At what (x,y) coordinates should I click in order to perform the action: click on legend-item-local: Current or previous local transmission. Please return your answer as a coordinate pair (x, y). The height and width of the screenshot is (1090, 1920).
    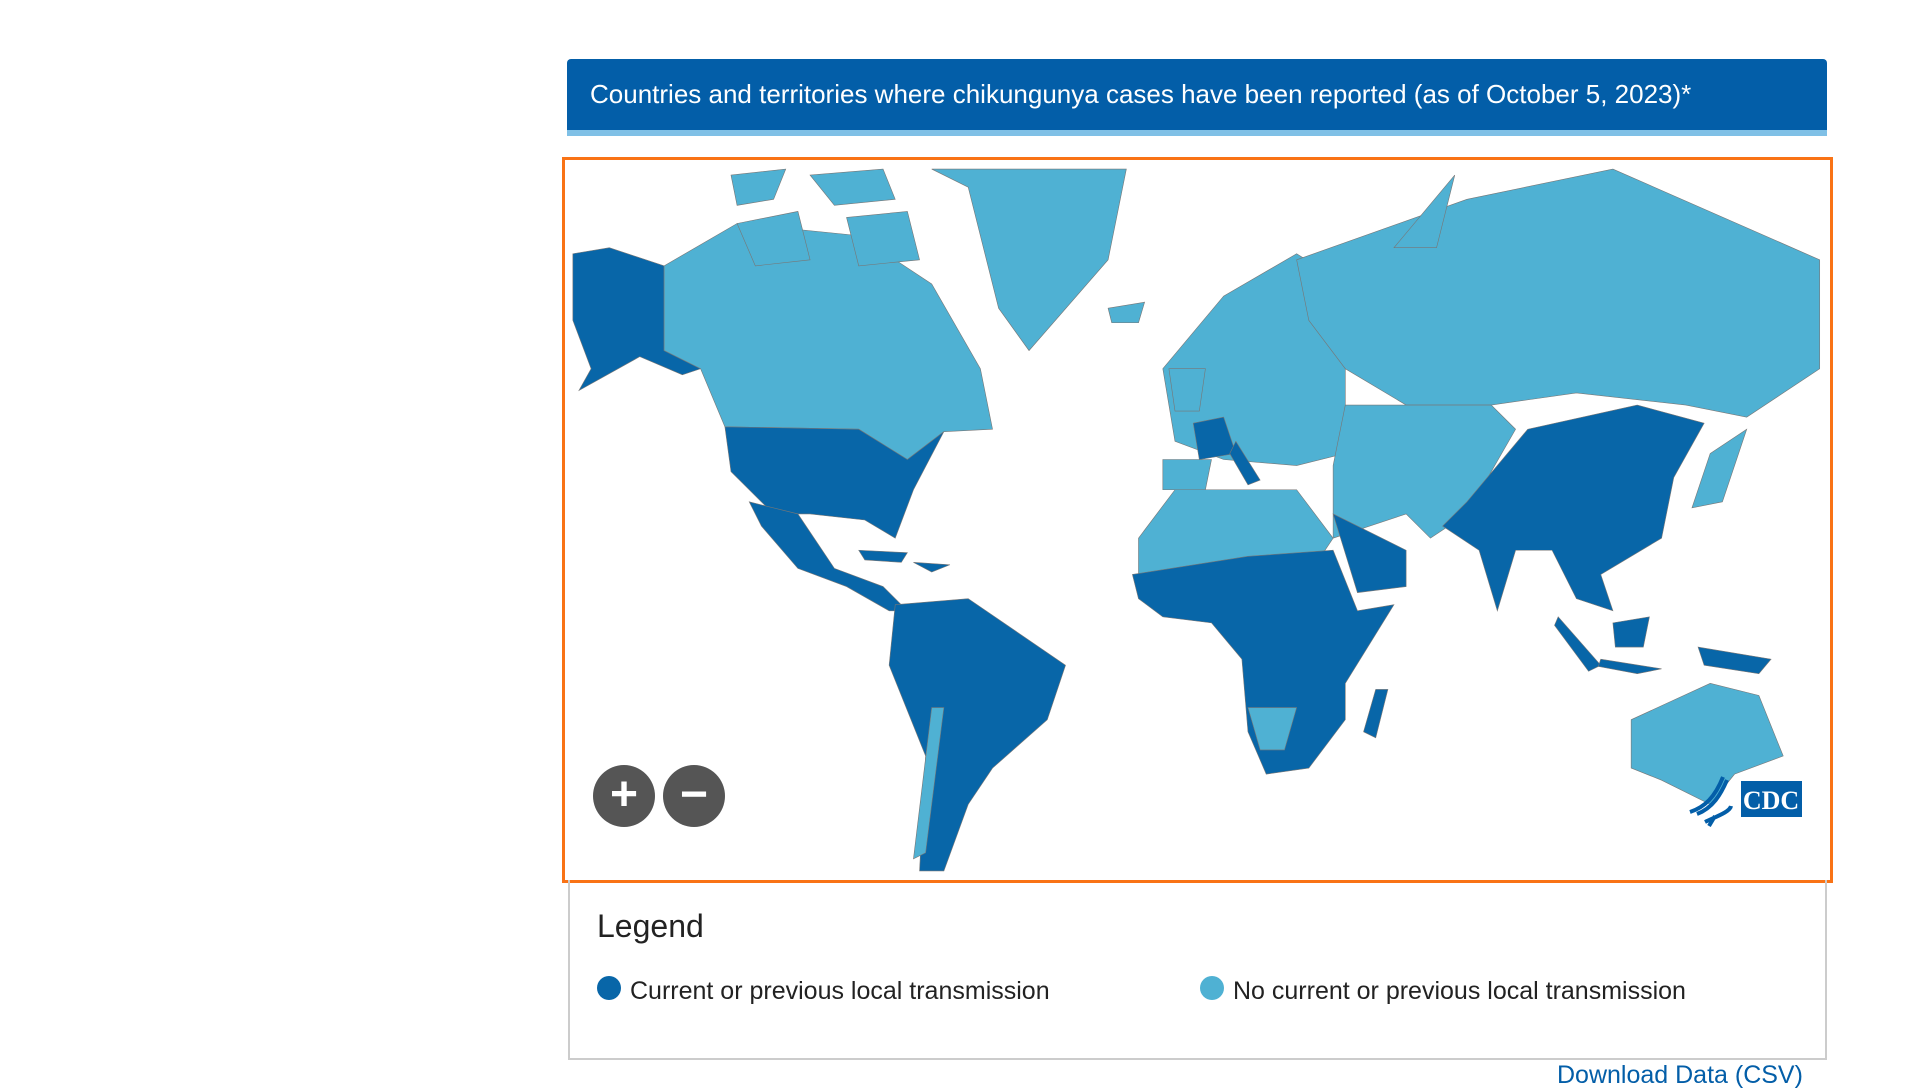
    Looking at the image, I should click on (823, 990).